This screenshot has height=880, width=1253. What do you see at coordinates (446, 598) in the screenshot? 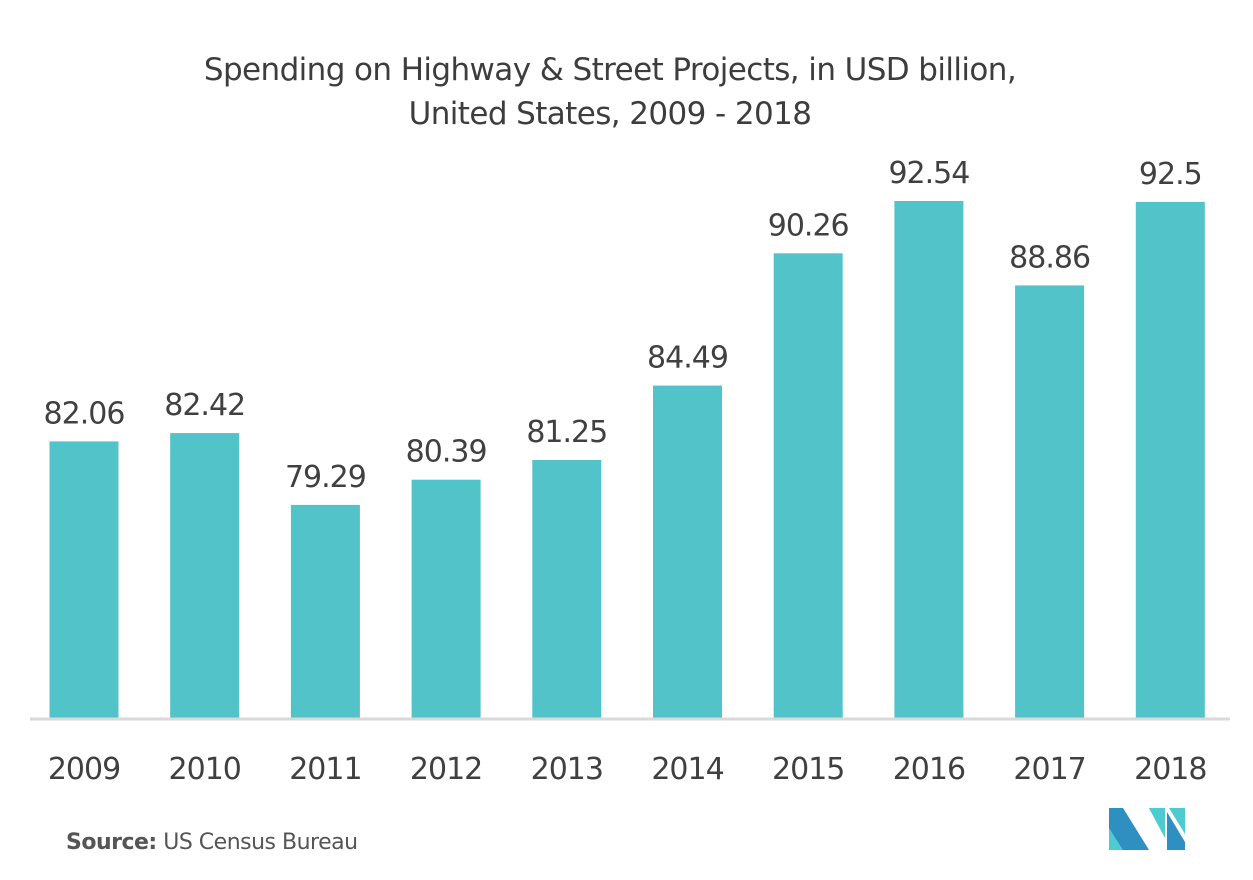
I see `bar-2012` at bounding box center [446, 598].